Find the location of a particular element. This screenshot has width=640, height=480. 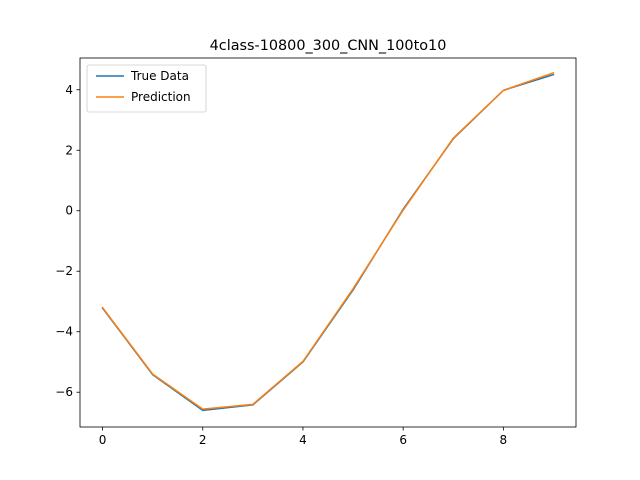

y-axis: −6 −4 −2 0 2 4 is located at coordinates (67, 241).